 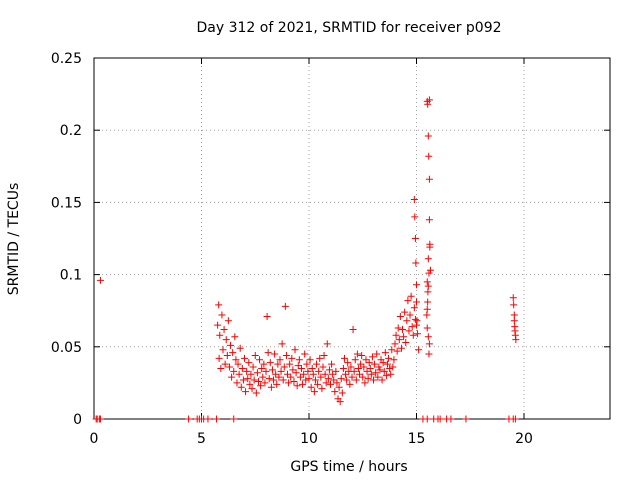 What do you see at coordinates (417, 439) in the screenshot?
I see `x-tick-label: 15` at bounding box center [417, 439].